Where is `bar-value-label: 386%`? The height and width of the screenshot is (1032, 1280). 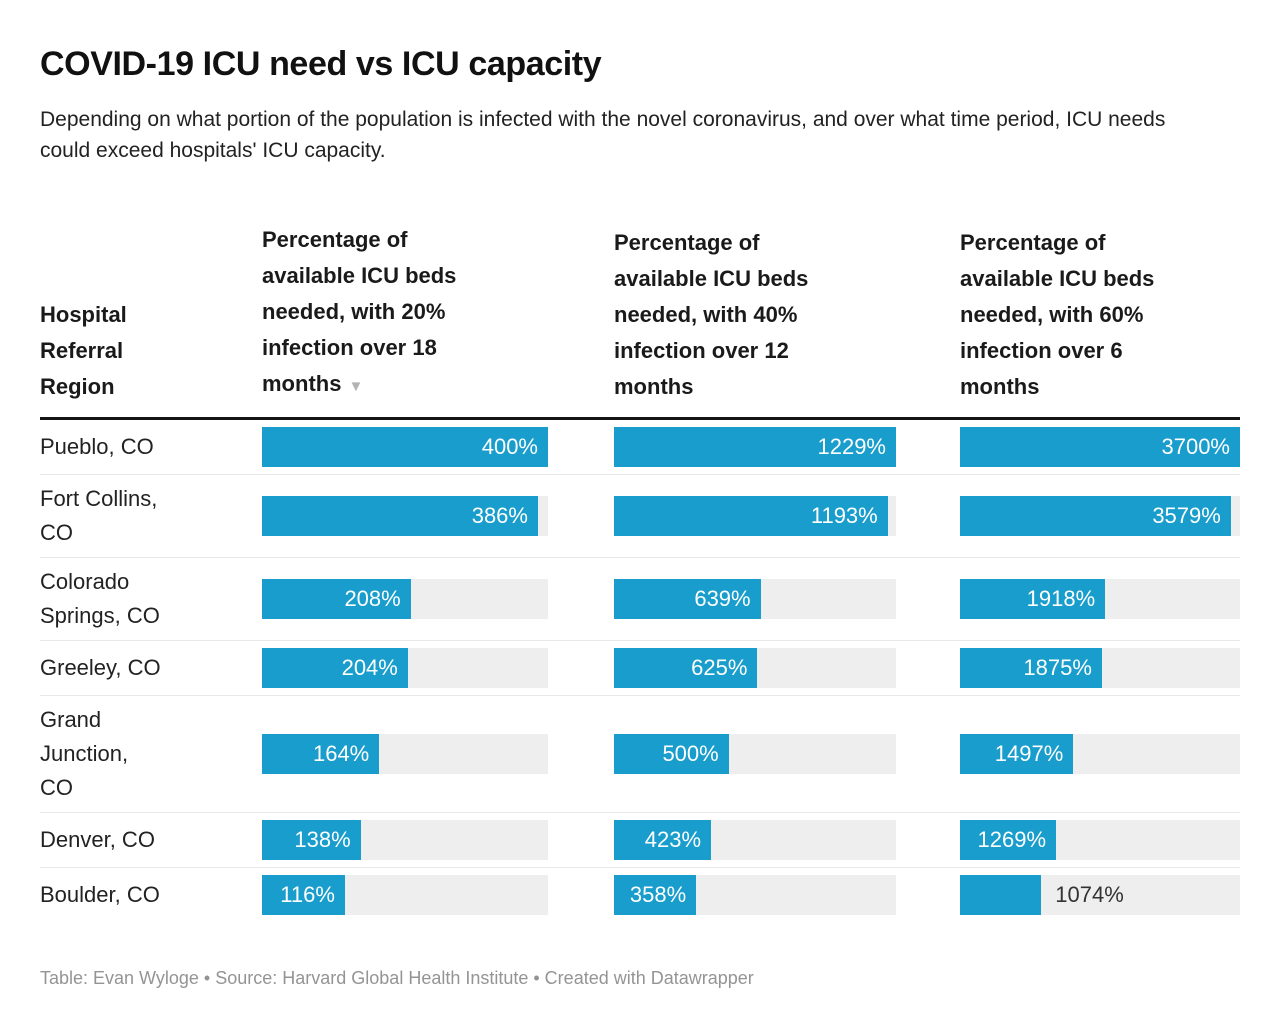
bar-value-label: 386% is located at coordinates (499, 515).